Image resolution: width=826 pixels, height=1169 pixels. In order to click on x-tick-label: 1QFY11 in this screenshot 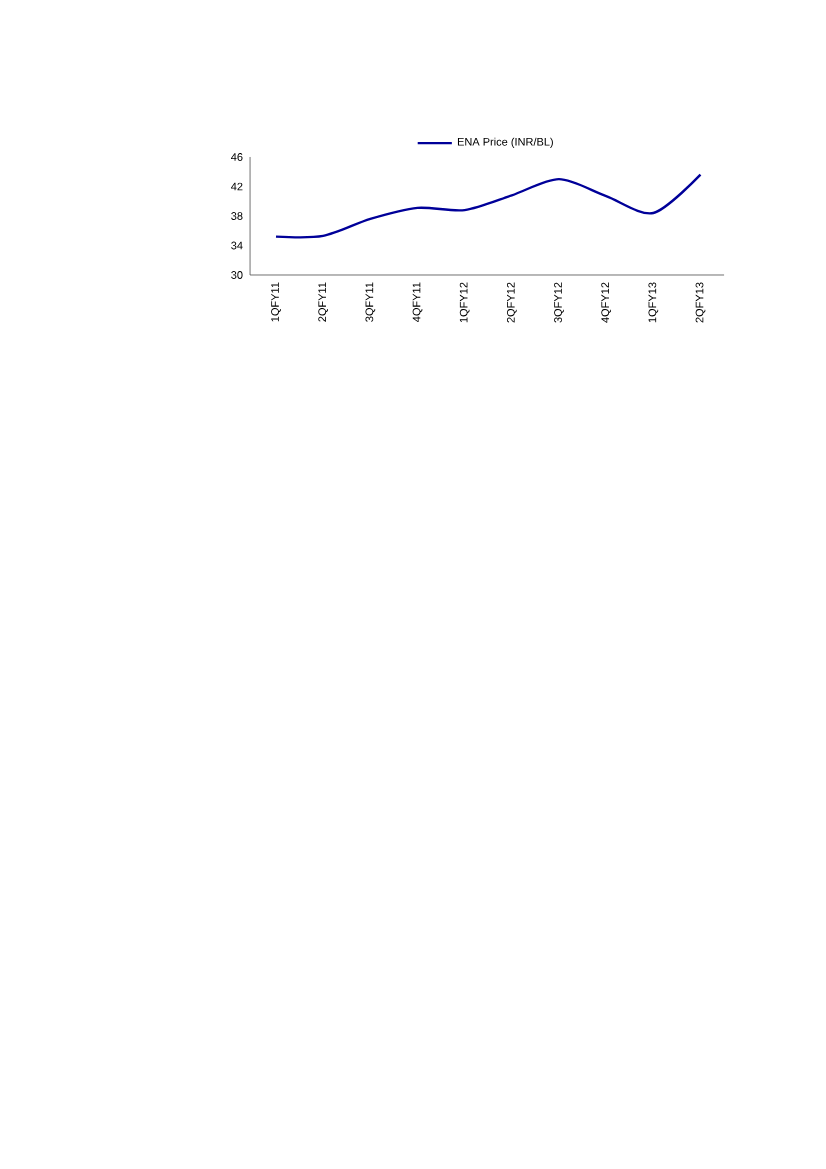, I will do `click(276, 302)`.